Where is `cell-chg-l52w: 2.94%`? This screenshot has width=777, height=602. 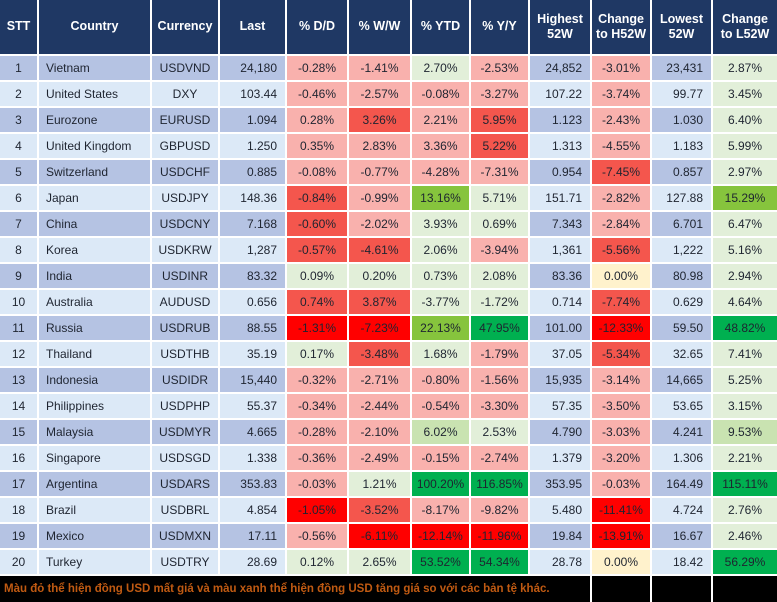
cell-chg-l52w: 2.94% is located at coordinates (745, 277).